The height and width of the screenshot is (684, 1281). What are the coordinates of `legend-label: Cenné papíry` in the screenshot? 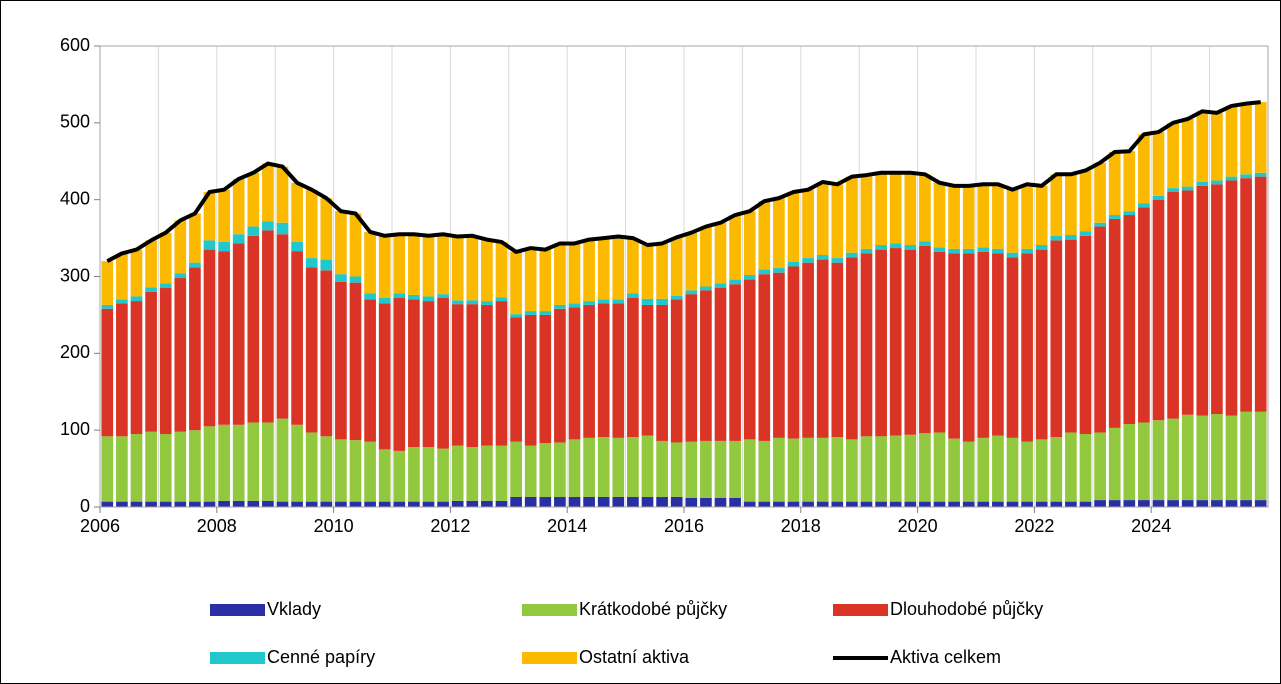 It's located at (321, 657).